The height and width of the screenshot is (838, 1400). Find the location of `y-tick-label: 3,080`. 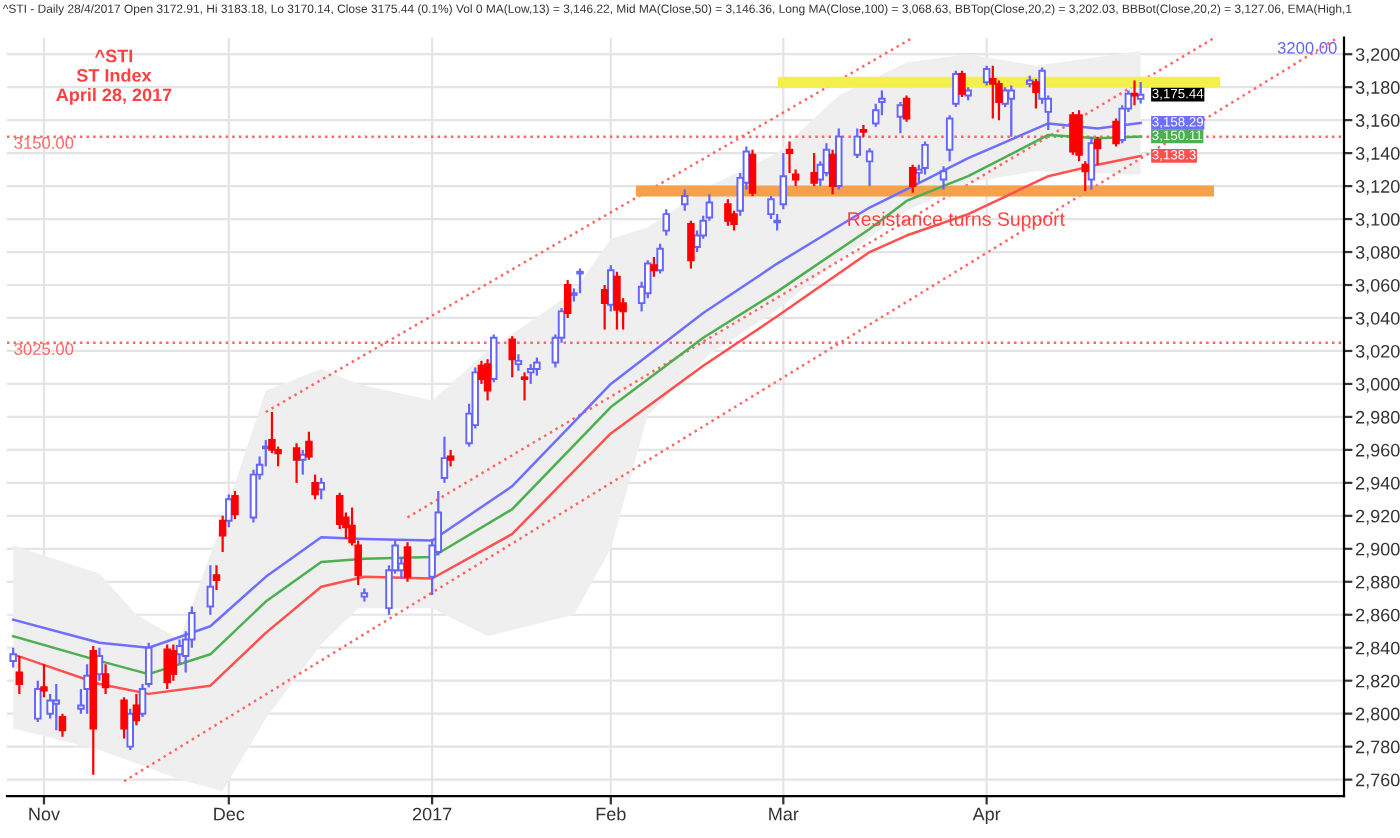

y-tick-label: 3,080 is located at coordinates (1377, 253).